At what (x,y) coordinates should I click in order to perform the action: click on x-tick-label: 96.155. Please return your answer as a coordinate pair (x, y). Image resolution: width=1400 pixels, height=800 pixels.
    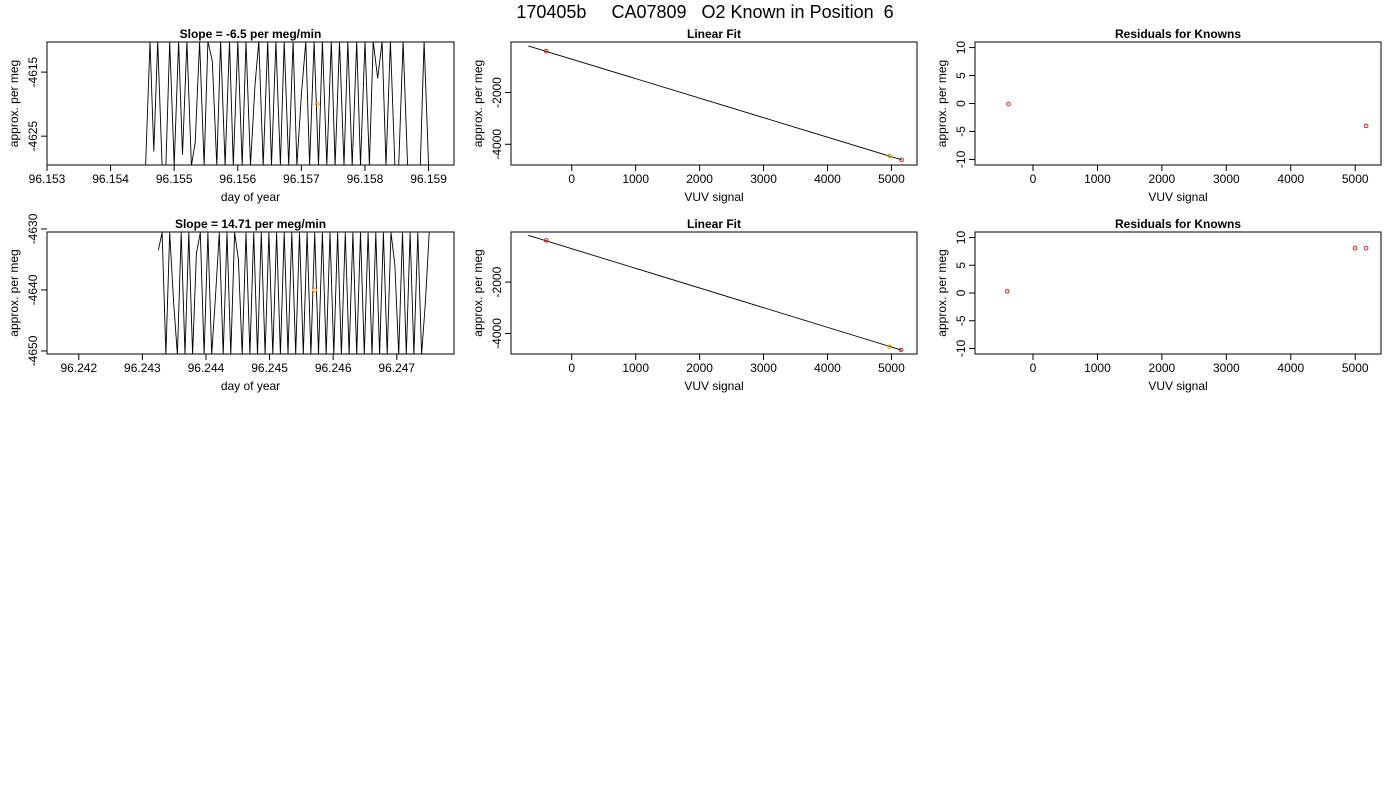
    Looking at the image, I should click on (174, 179).